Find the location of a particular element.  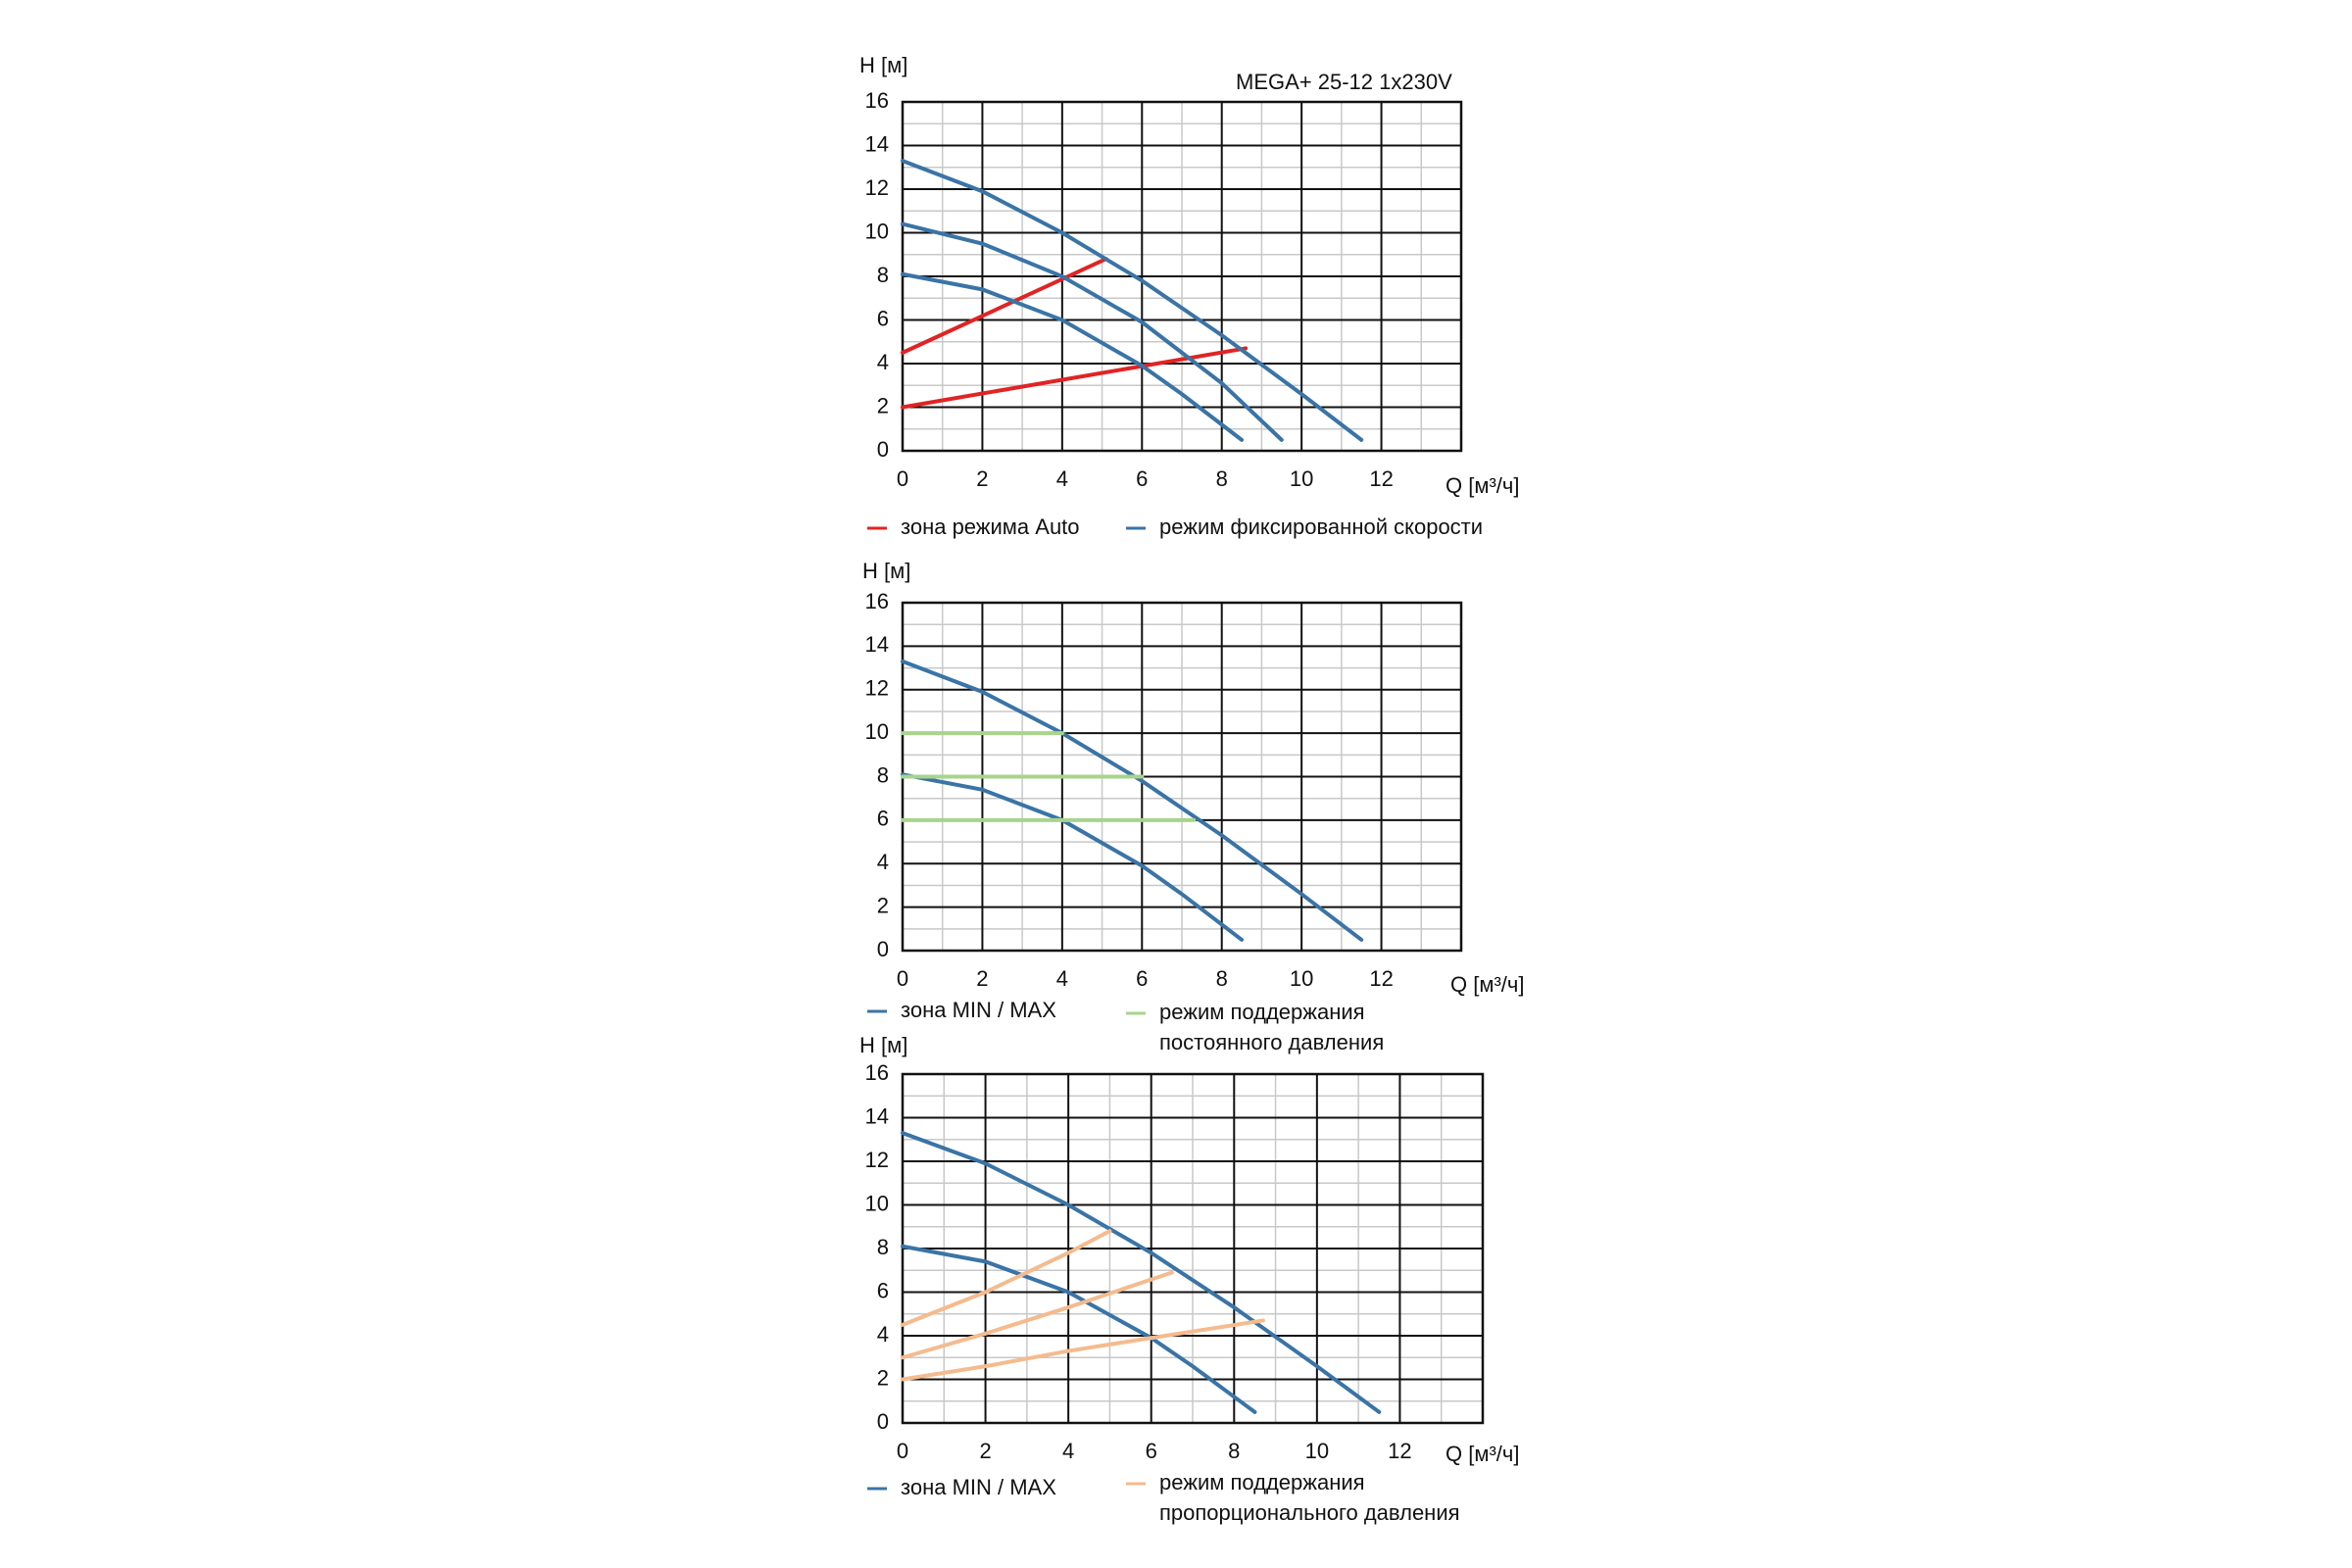

chart-title: MEGA+ 25-12 1x230V is located at coordinates (1344, 82).